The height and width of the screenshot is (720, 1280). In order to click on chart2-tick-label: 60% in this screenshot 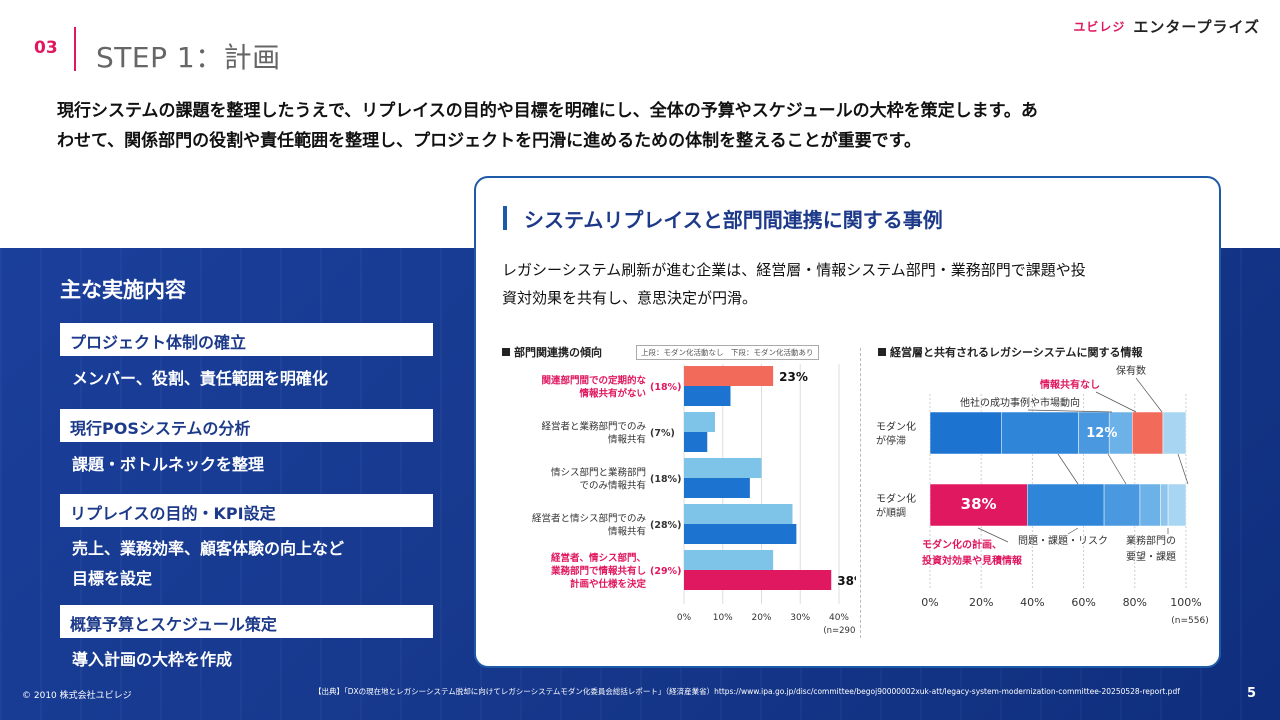, I will do `click(1083, 602)`.